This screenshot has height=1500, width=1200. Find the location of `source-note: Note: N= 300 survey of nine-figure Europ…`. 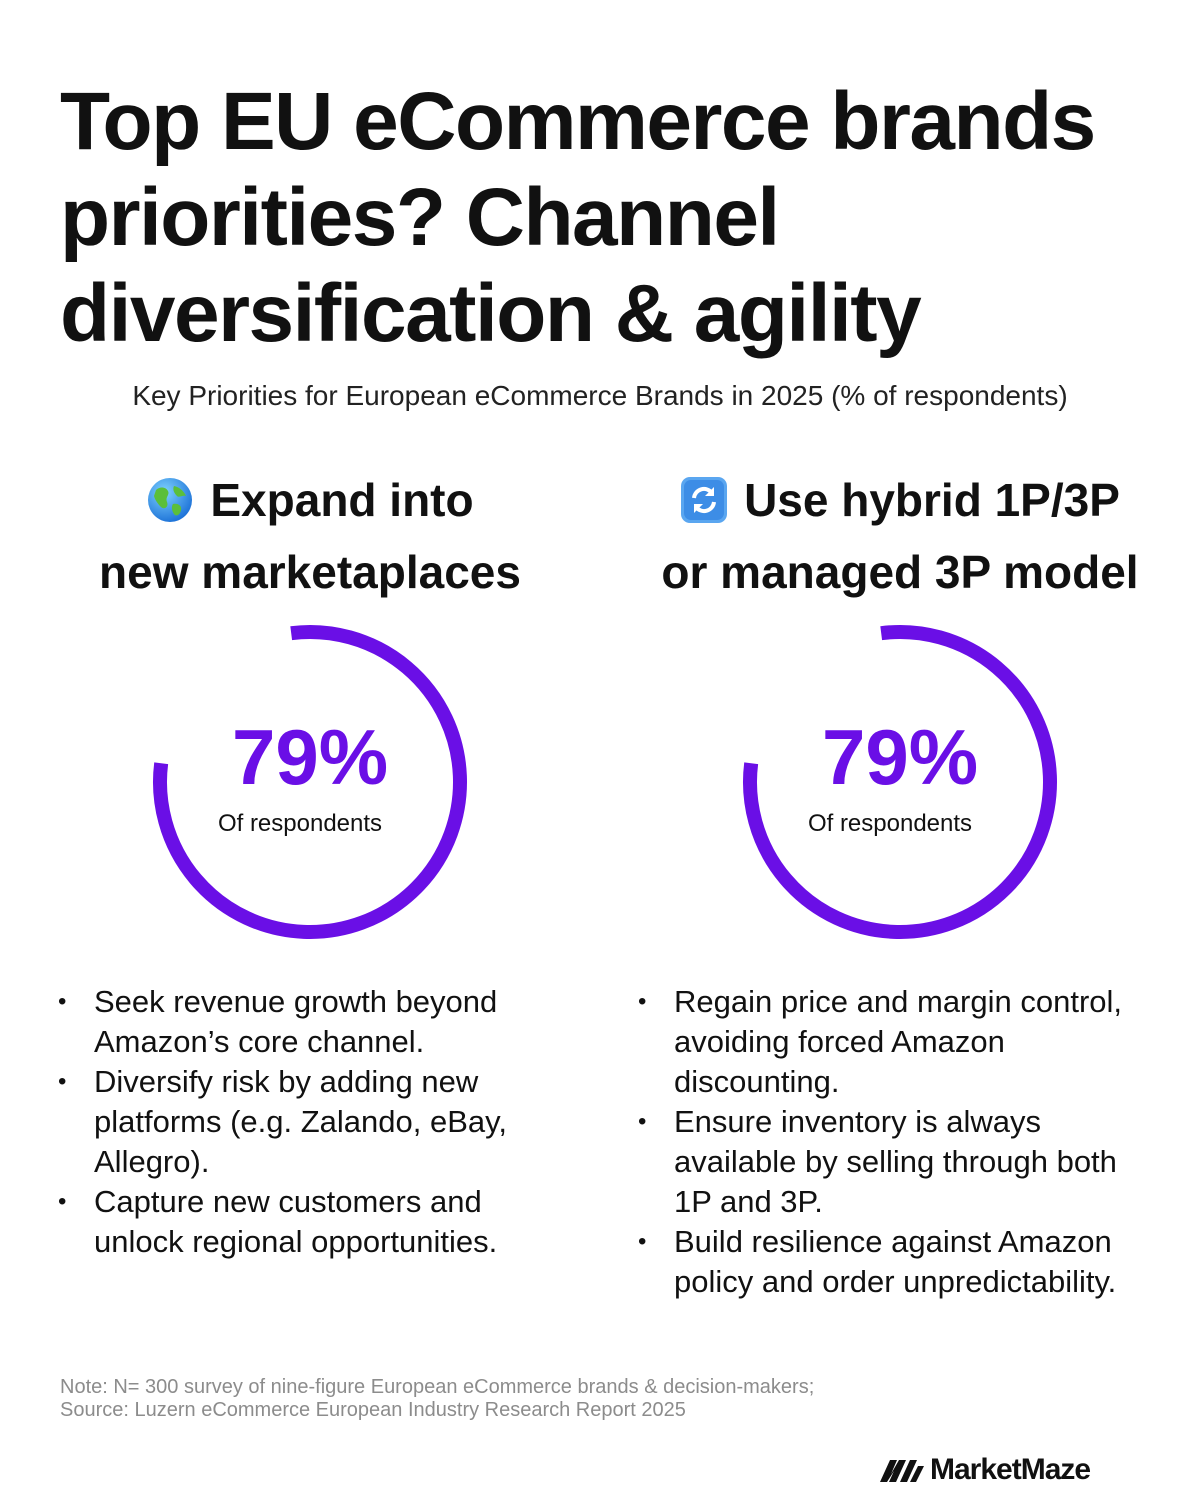

source-note: Note: N= 300 survey of nine-figure Europ… is located at coordinates (437, 1398).